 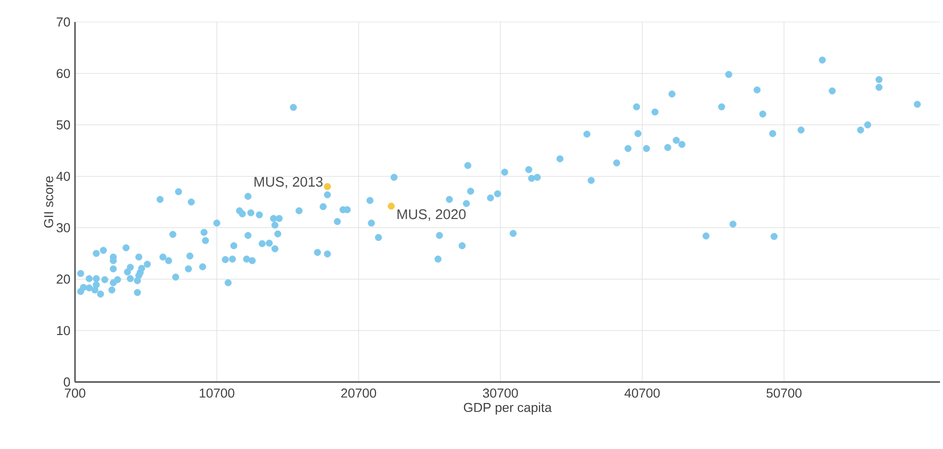 What do you see at coordinates (217, 393) in the screenshot?
I see `x-tick-label: 10700` at bounding box center [217, 393].